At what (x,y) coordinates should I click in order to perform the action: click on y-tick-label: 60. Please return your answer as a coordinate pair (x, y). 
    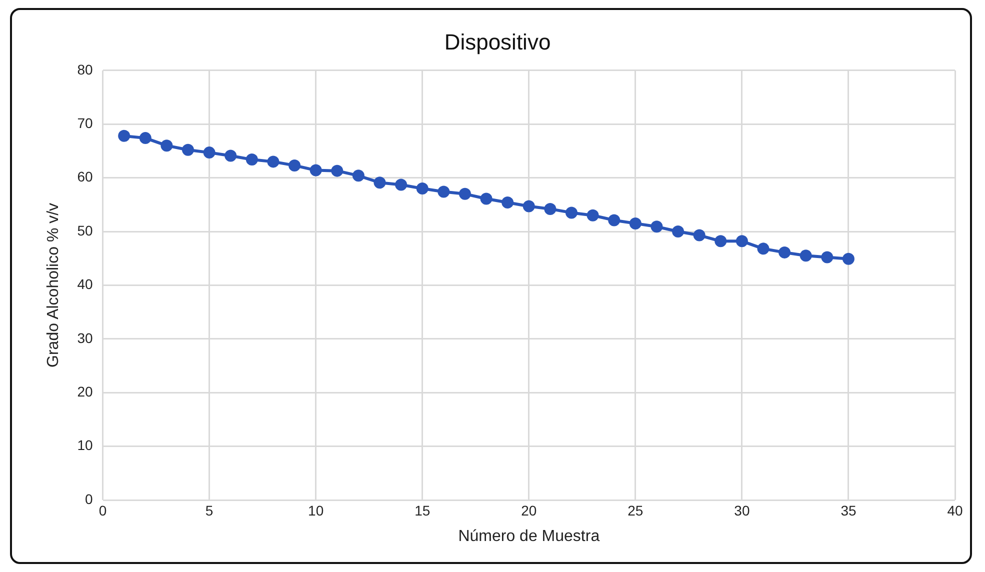
    Looking at the image, I should click on (85, 176).